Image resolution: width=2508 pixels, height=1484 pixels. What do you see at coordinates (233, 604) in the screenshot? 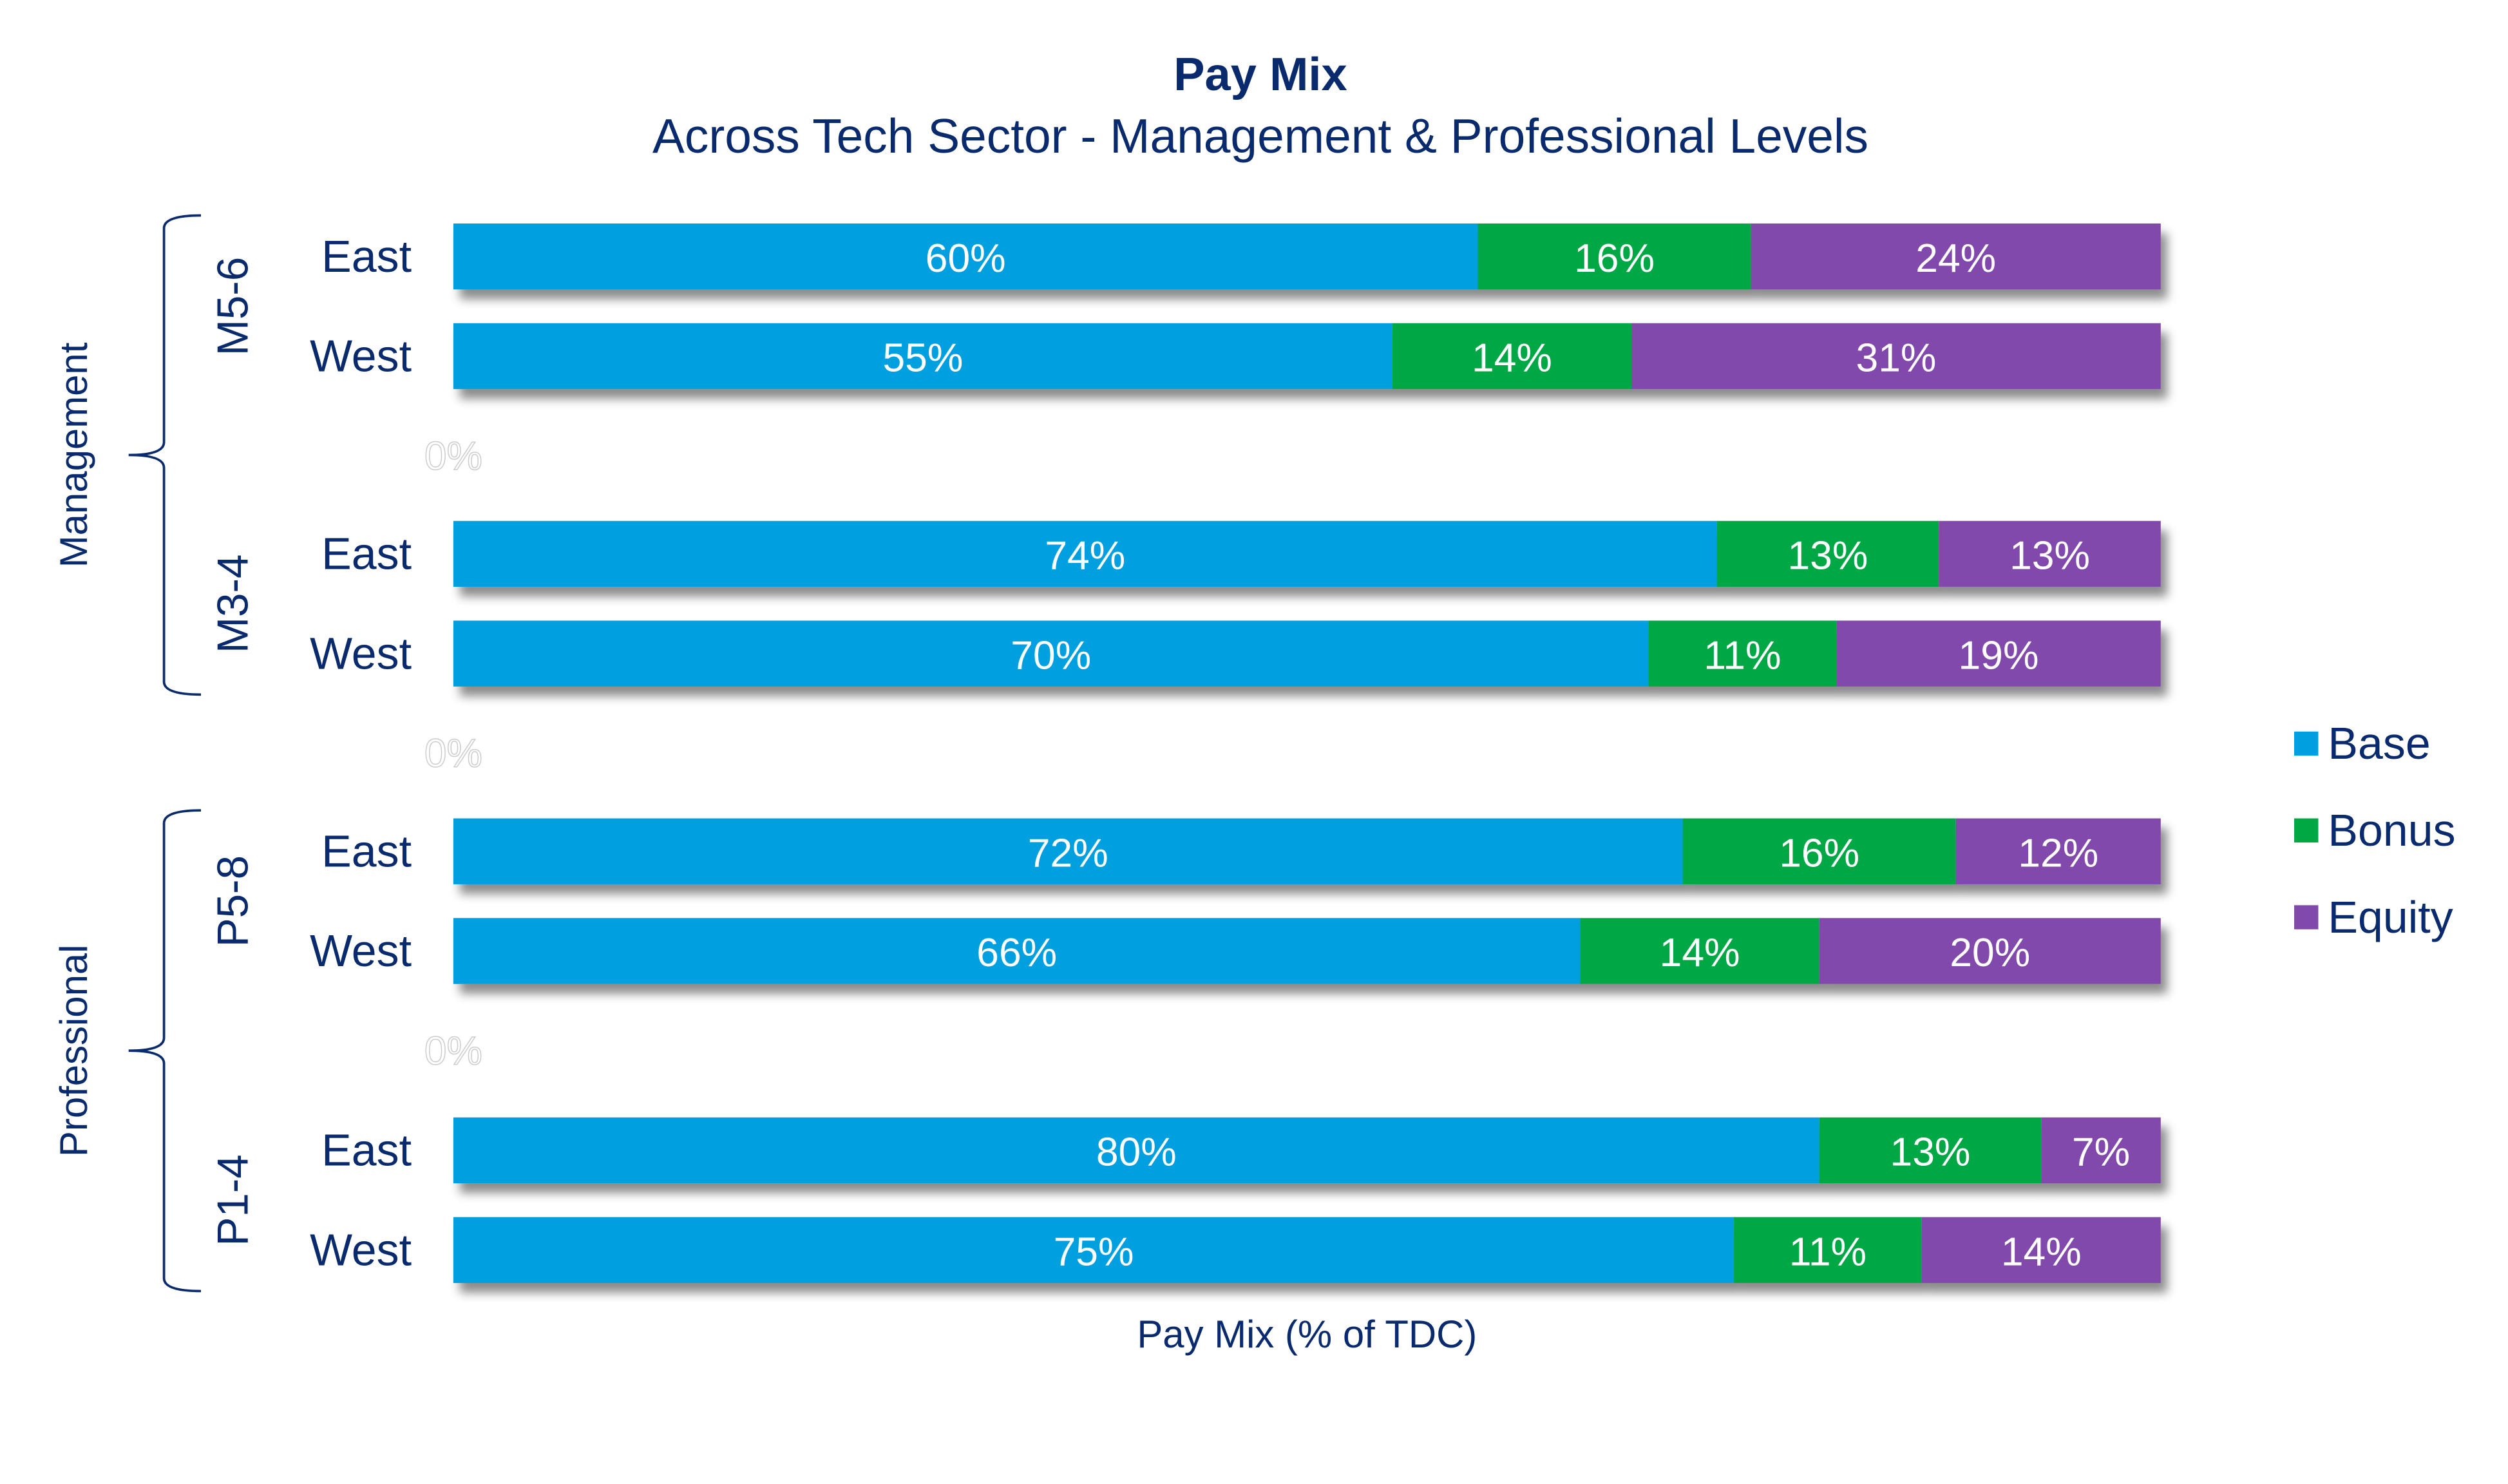
I see `level-label: M3-4` at bounding box center [233, 604].